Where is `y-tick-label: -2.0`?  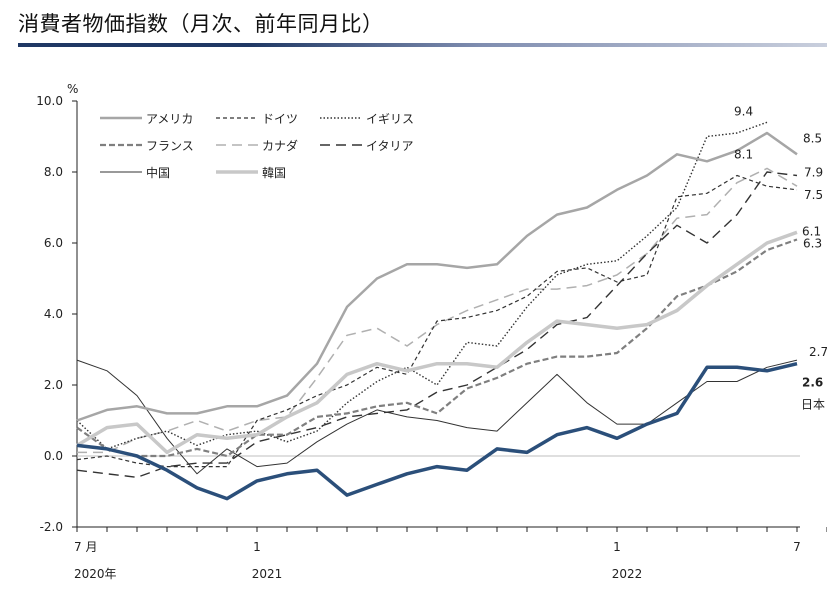
y-tick-label: -2.0 is located at coordinates (51, 527).